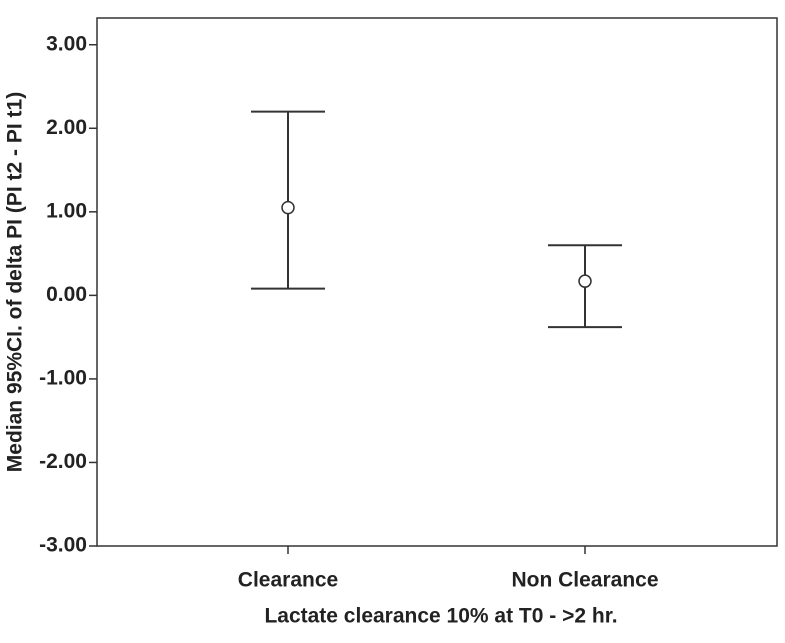  Describe the element at coordinates (66, 210) in the screenshot. I see `y-tick-label: 1.00` at that location.